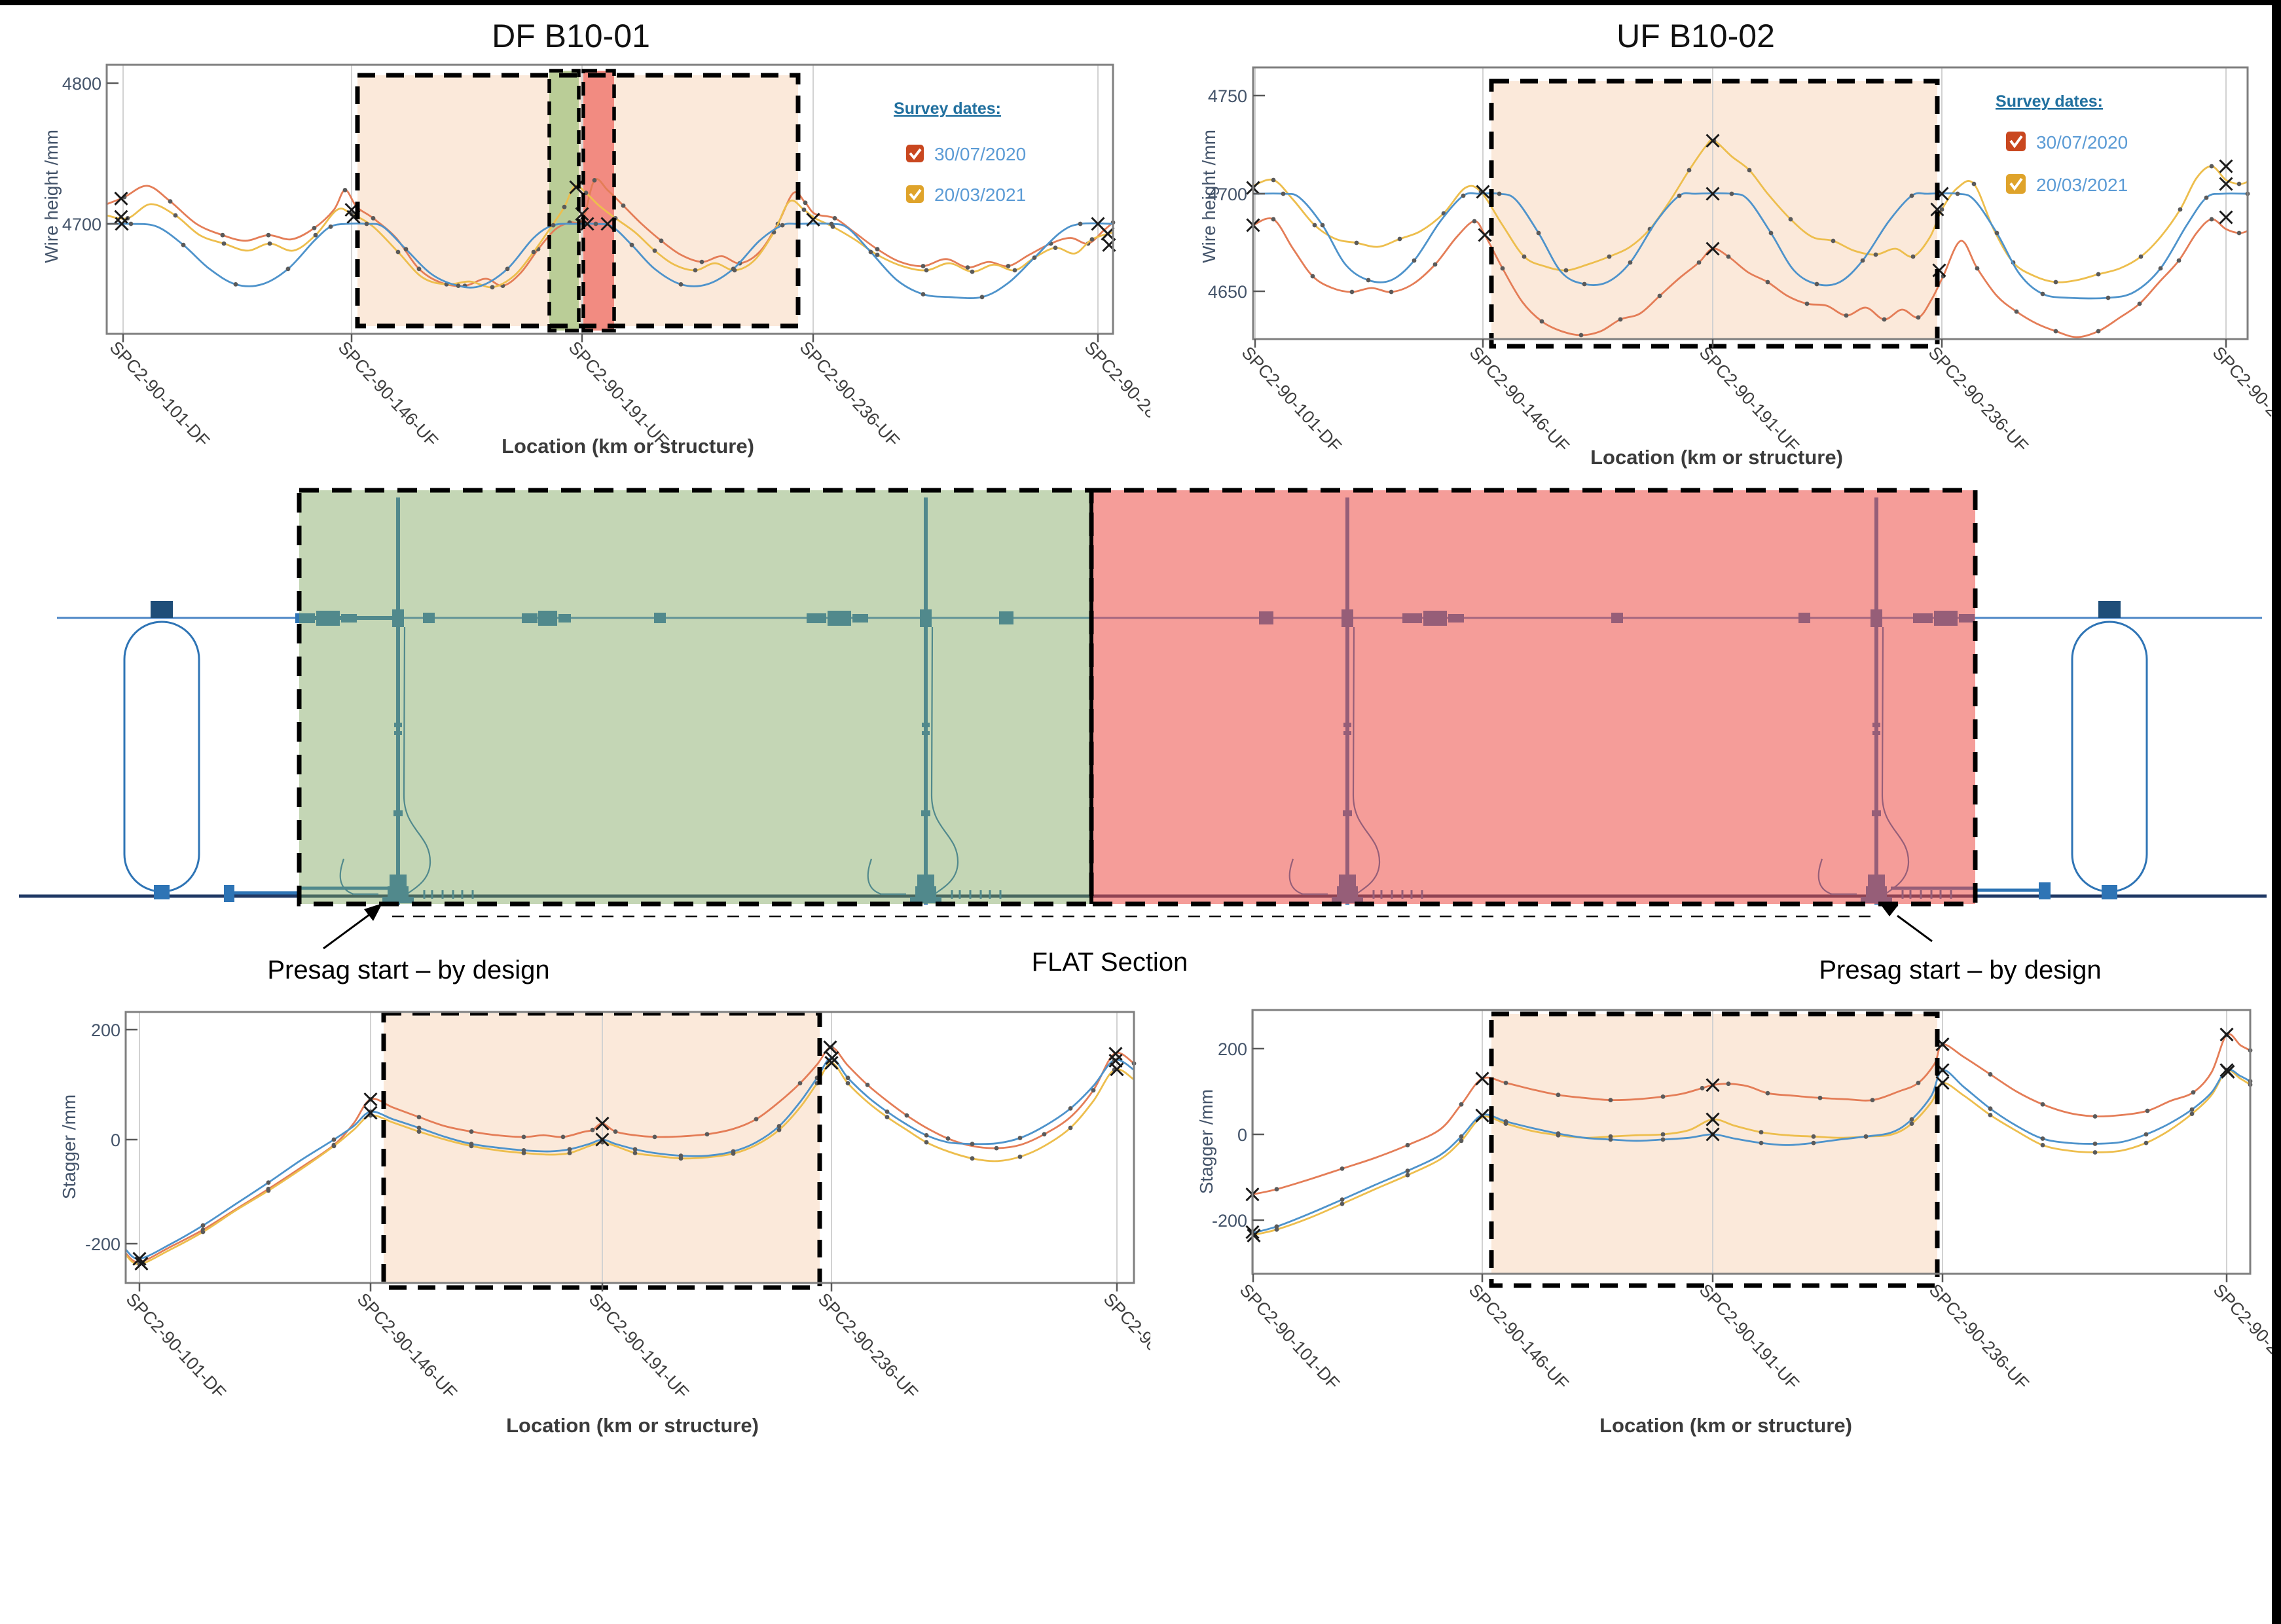  I want to click on svg-text: 4750, so click(1227, 96).